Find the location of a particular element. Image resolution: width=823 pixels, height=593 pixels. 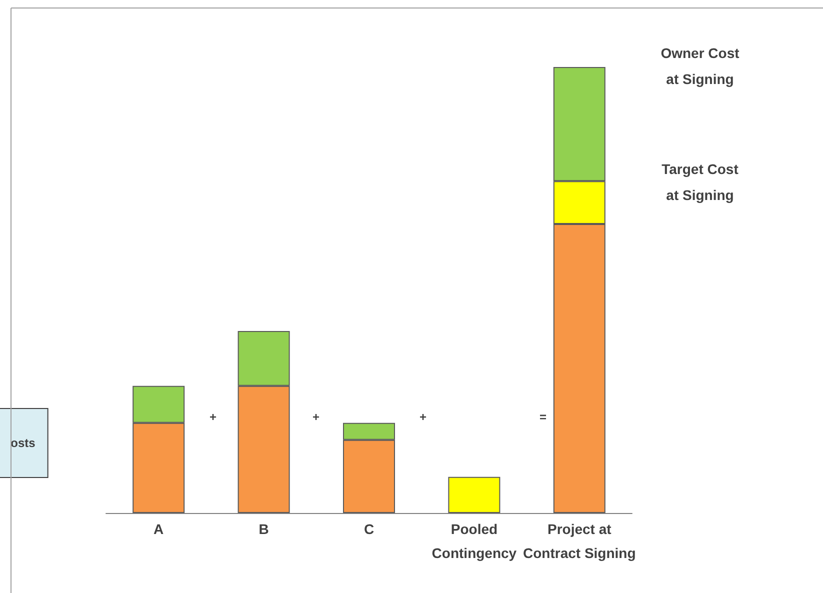

x-tick-label: Pooled Contingency is located at coordinates (474, 541).